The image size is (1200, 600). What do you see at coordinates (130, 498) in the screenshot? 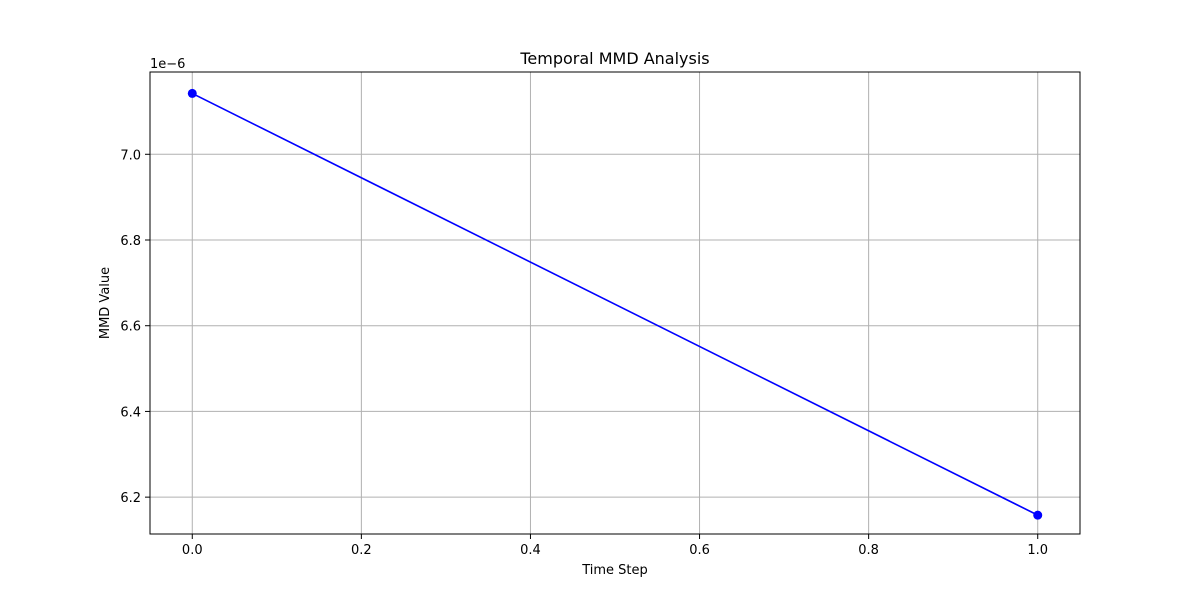
I see `y-tick-label: 6.2` at bounding box center [130, 498].